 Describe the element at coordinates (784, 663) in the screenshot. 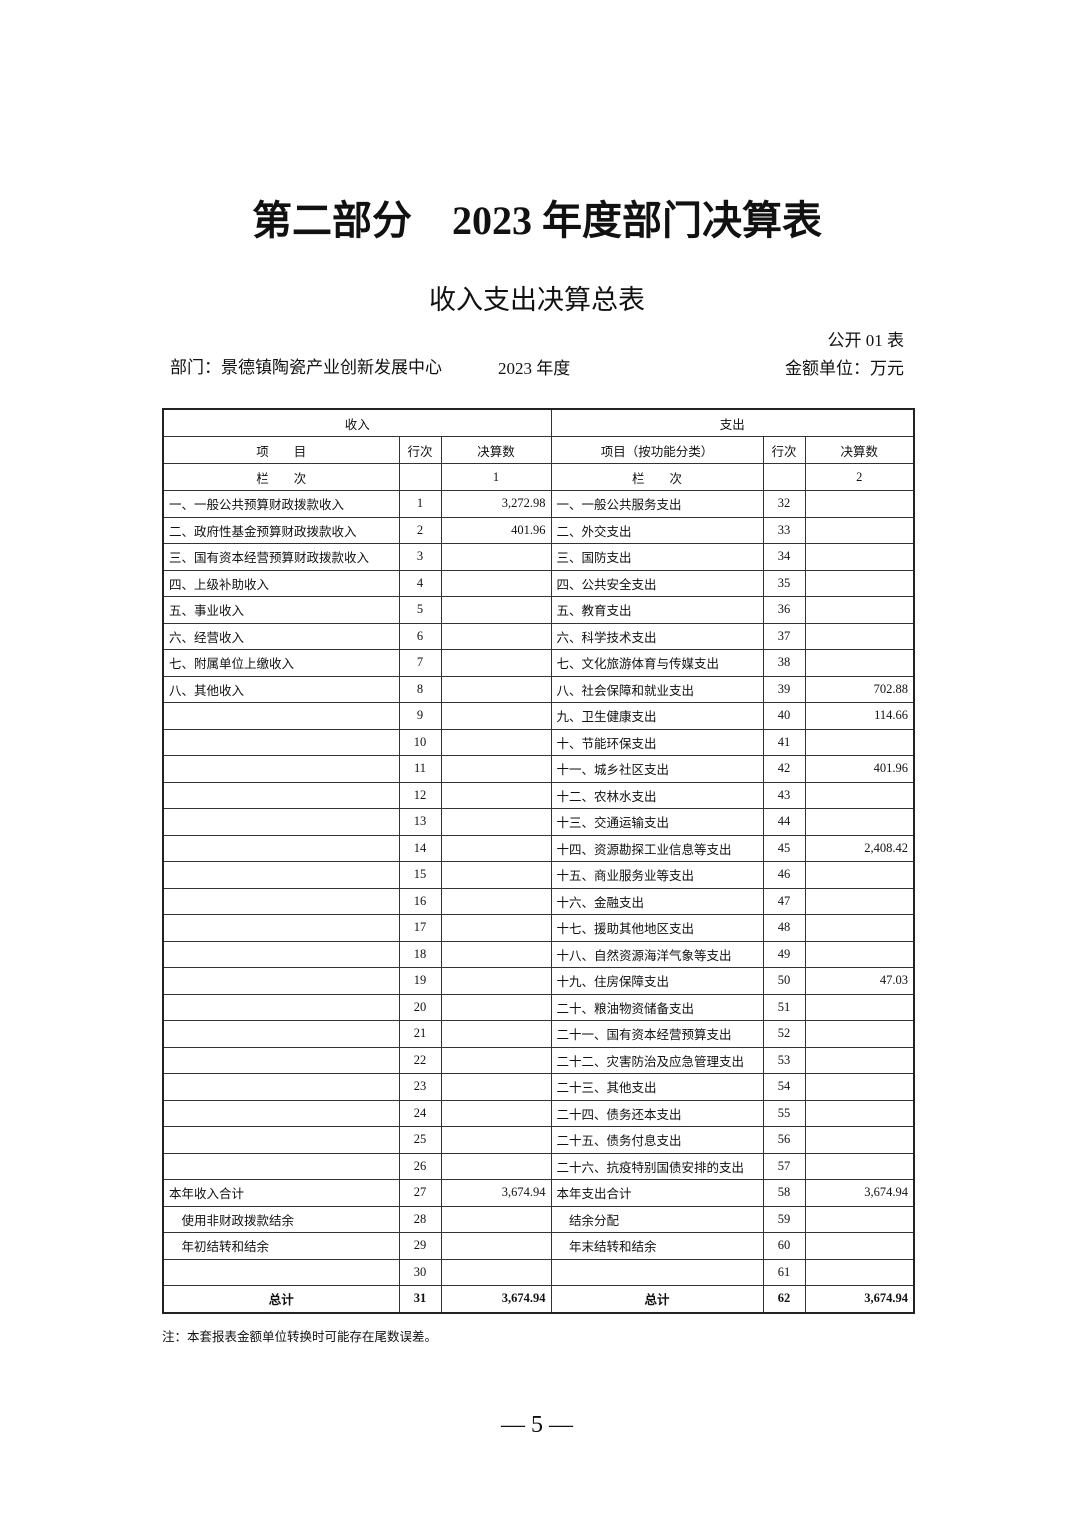

I see `table-cell: 38` at that location.